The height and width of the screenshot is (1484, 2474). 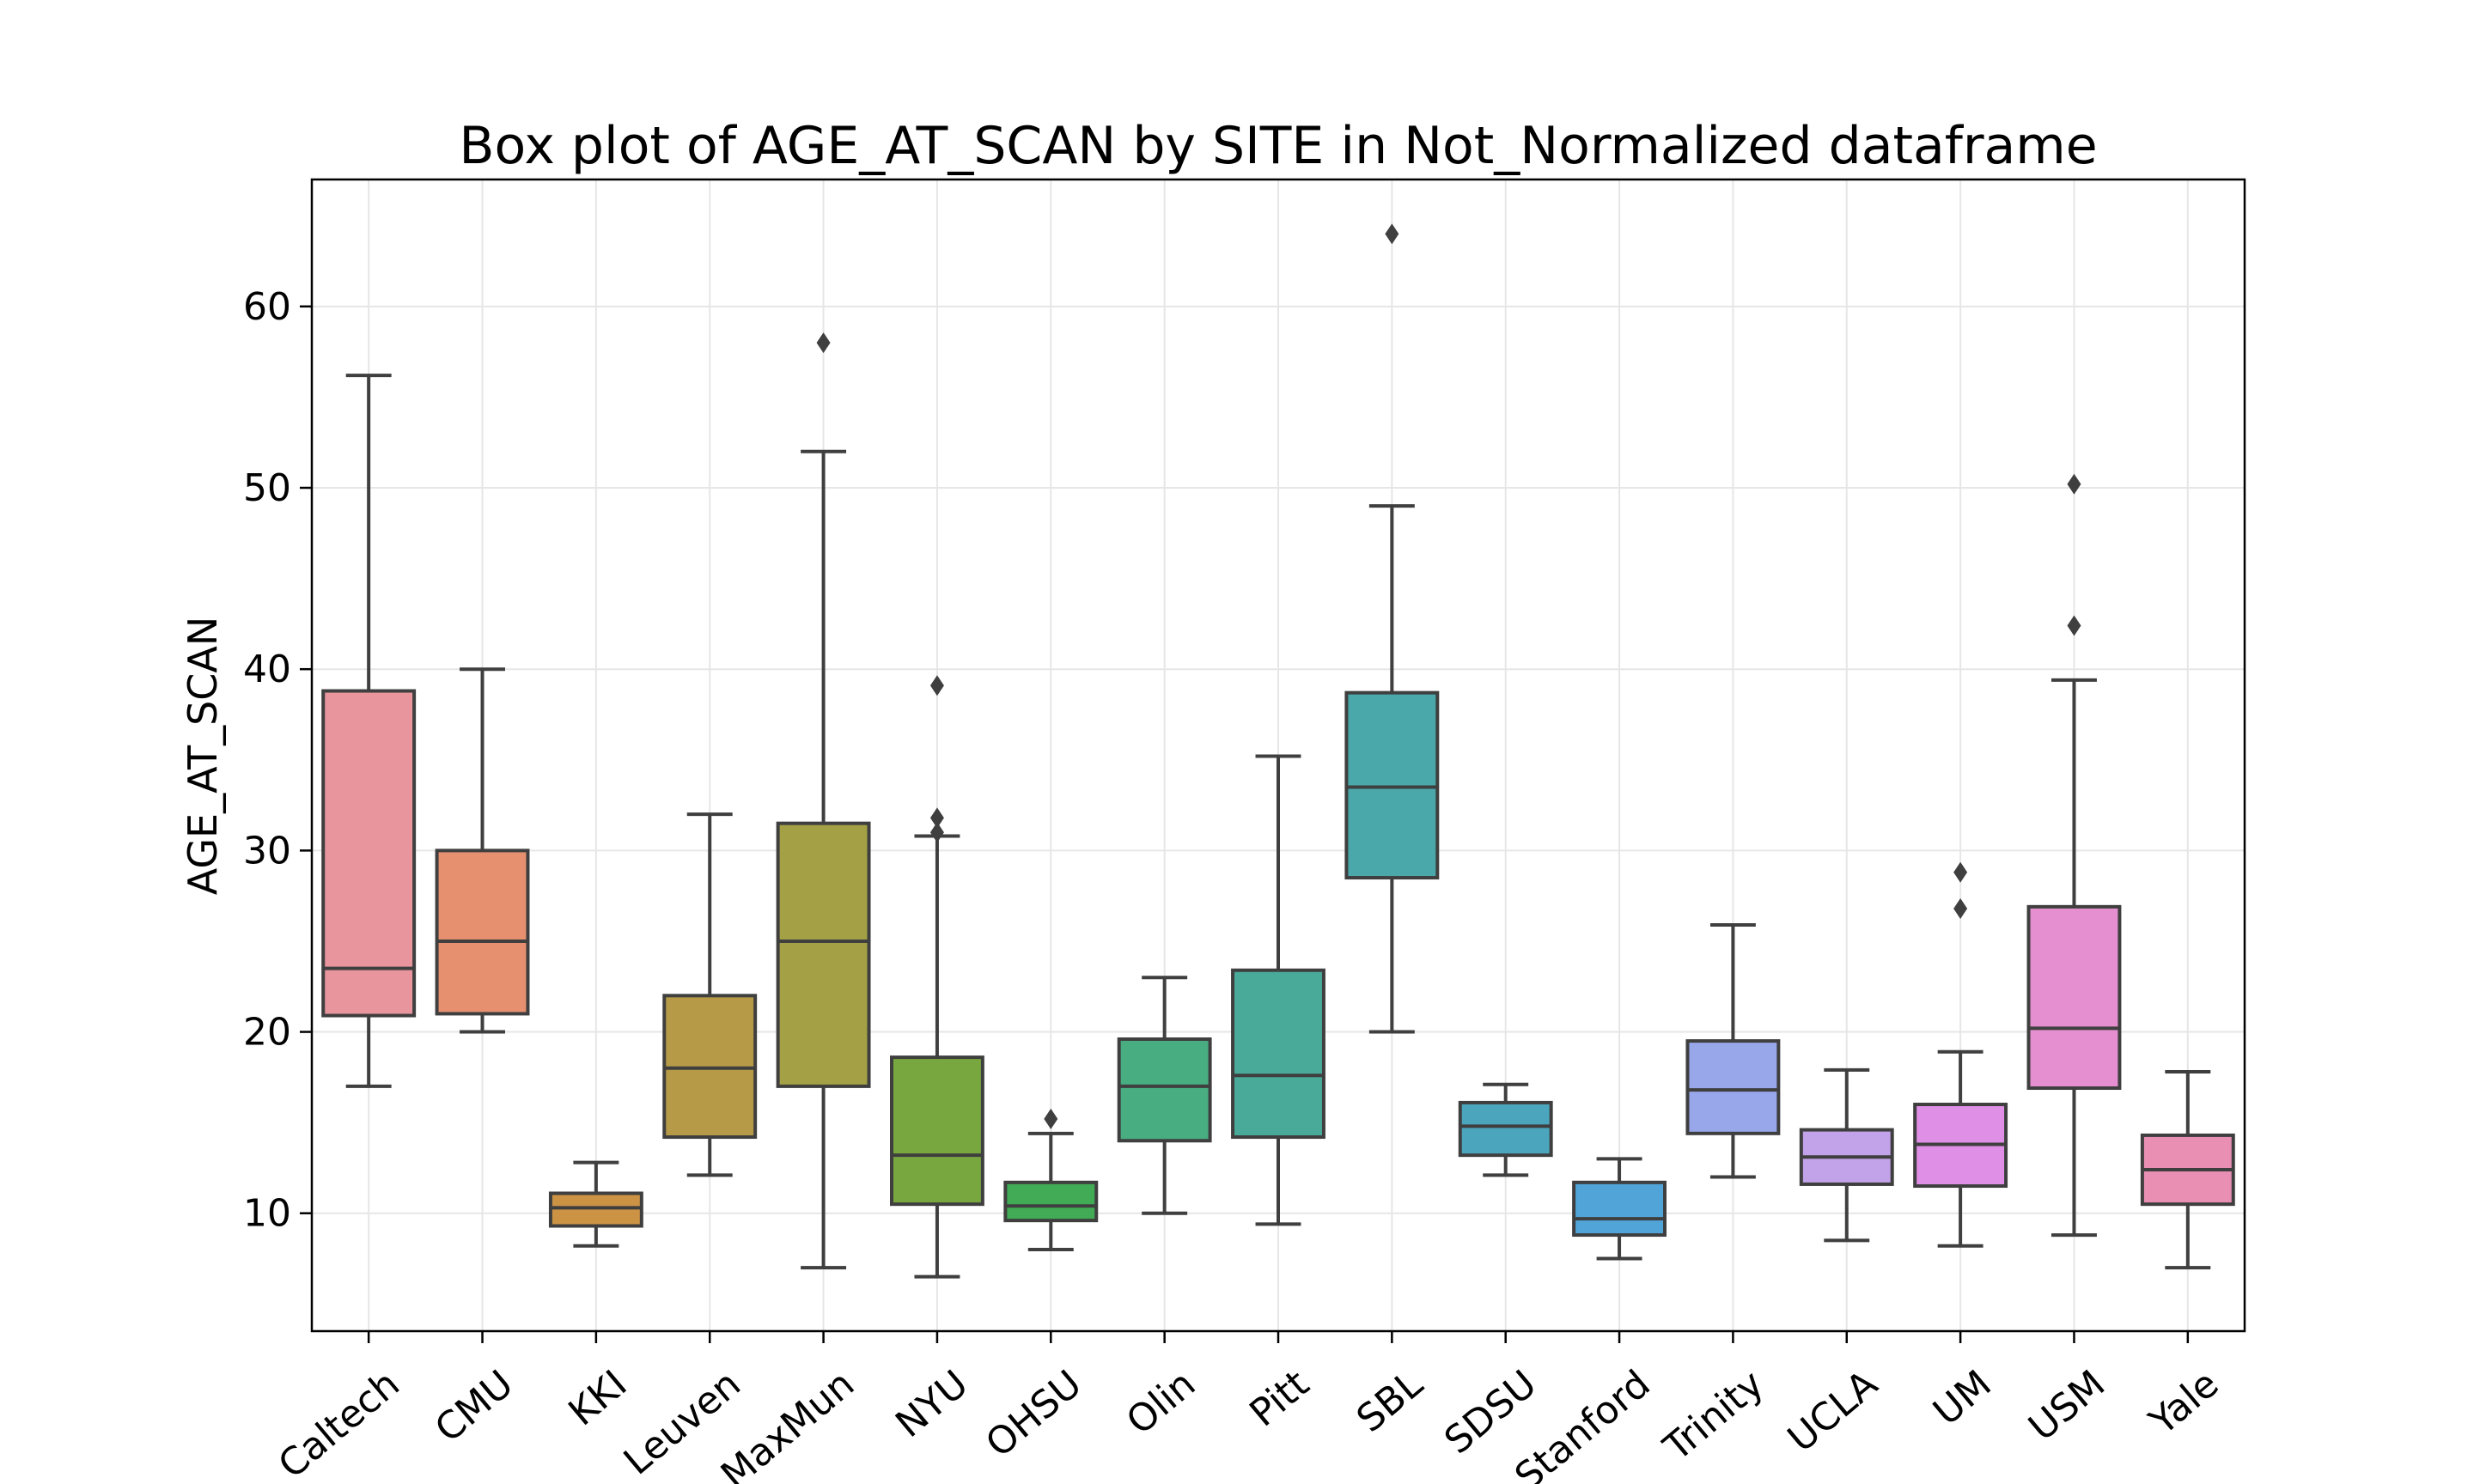 I want to click on x-tick-label-yale: Yale, so click(x=2184, y=1403).